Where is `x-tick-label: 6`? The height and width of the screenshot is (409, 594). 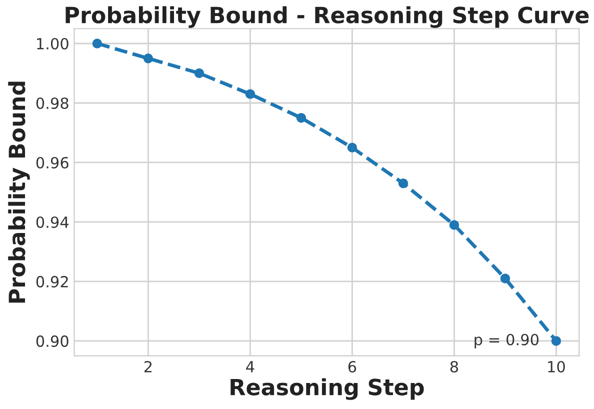 x-tick-label: 6 is located at coordinates (352, 366).